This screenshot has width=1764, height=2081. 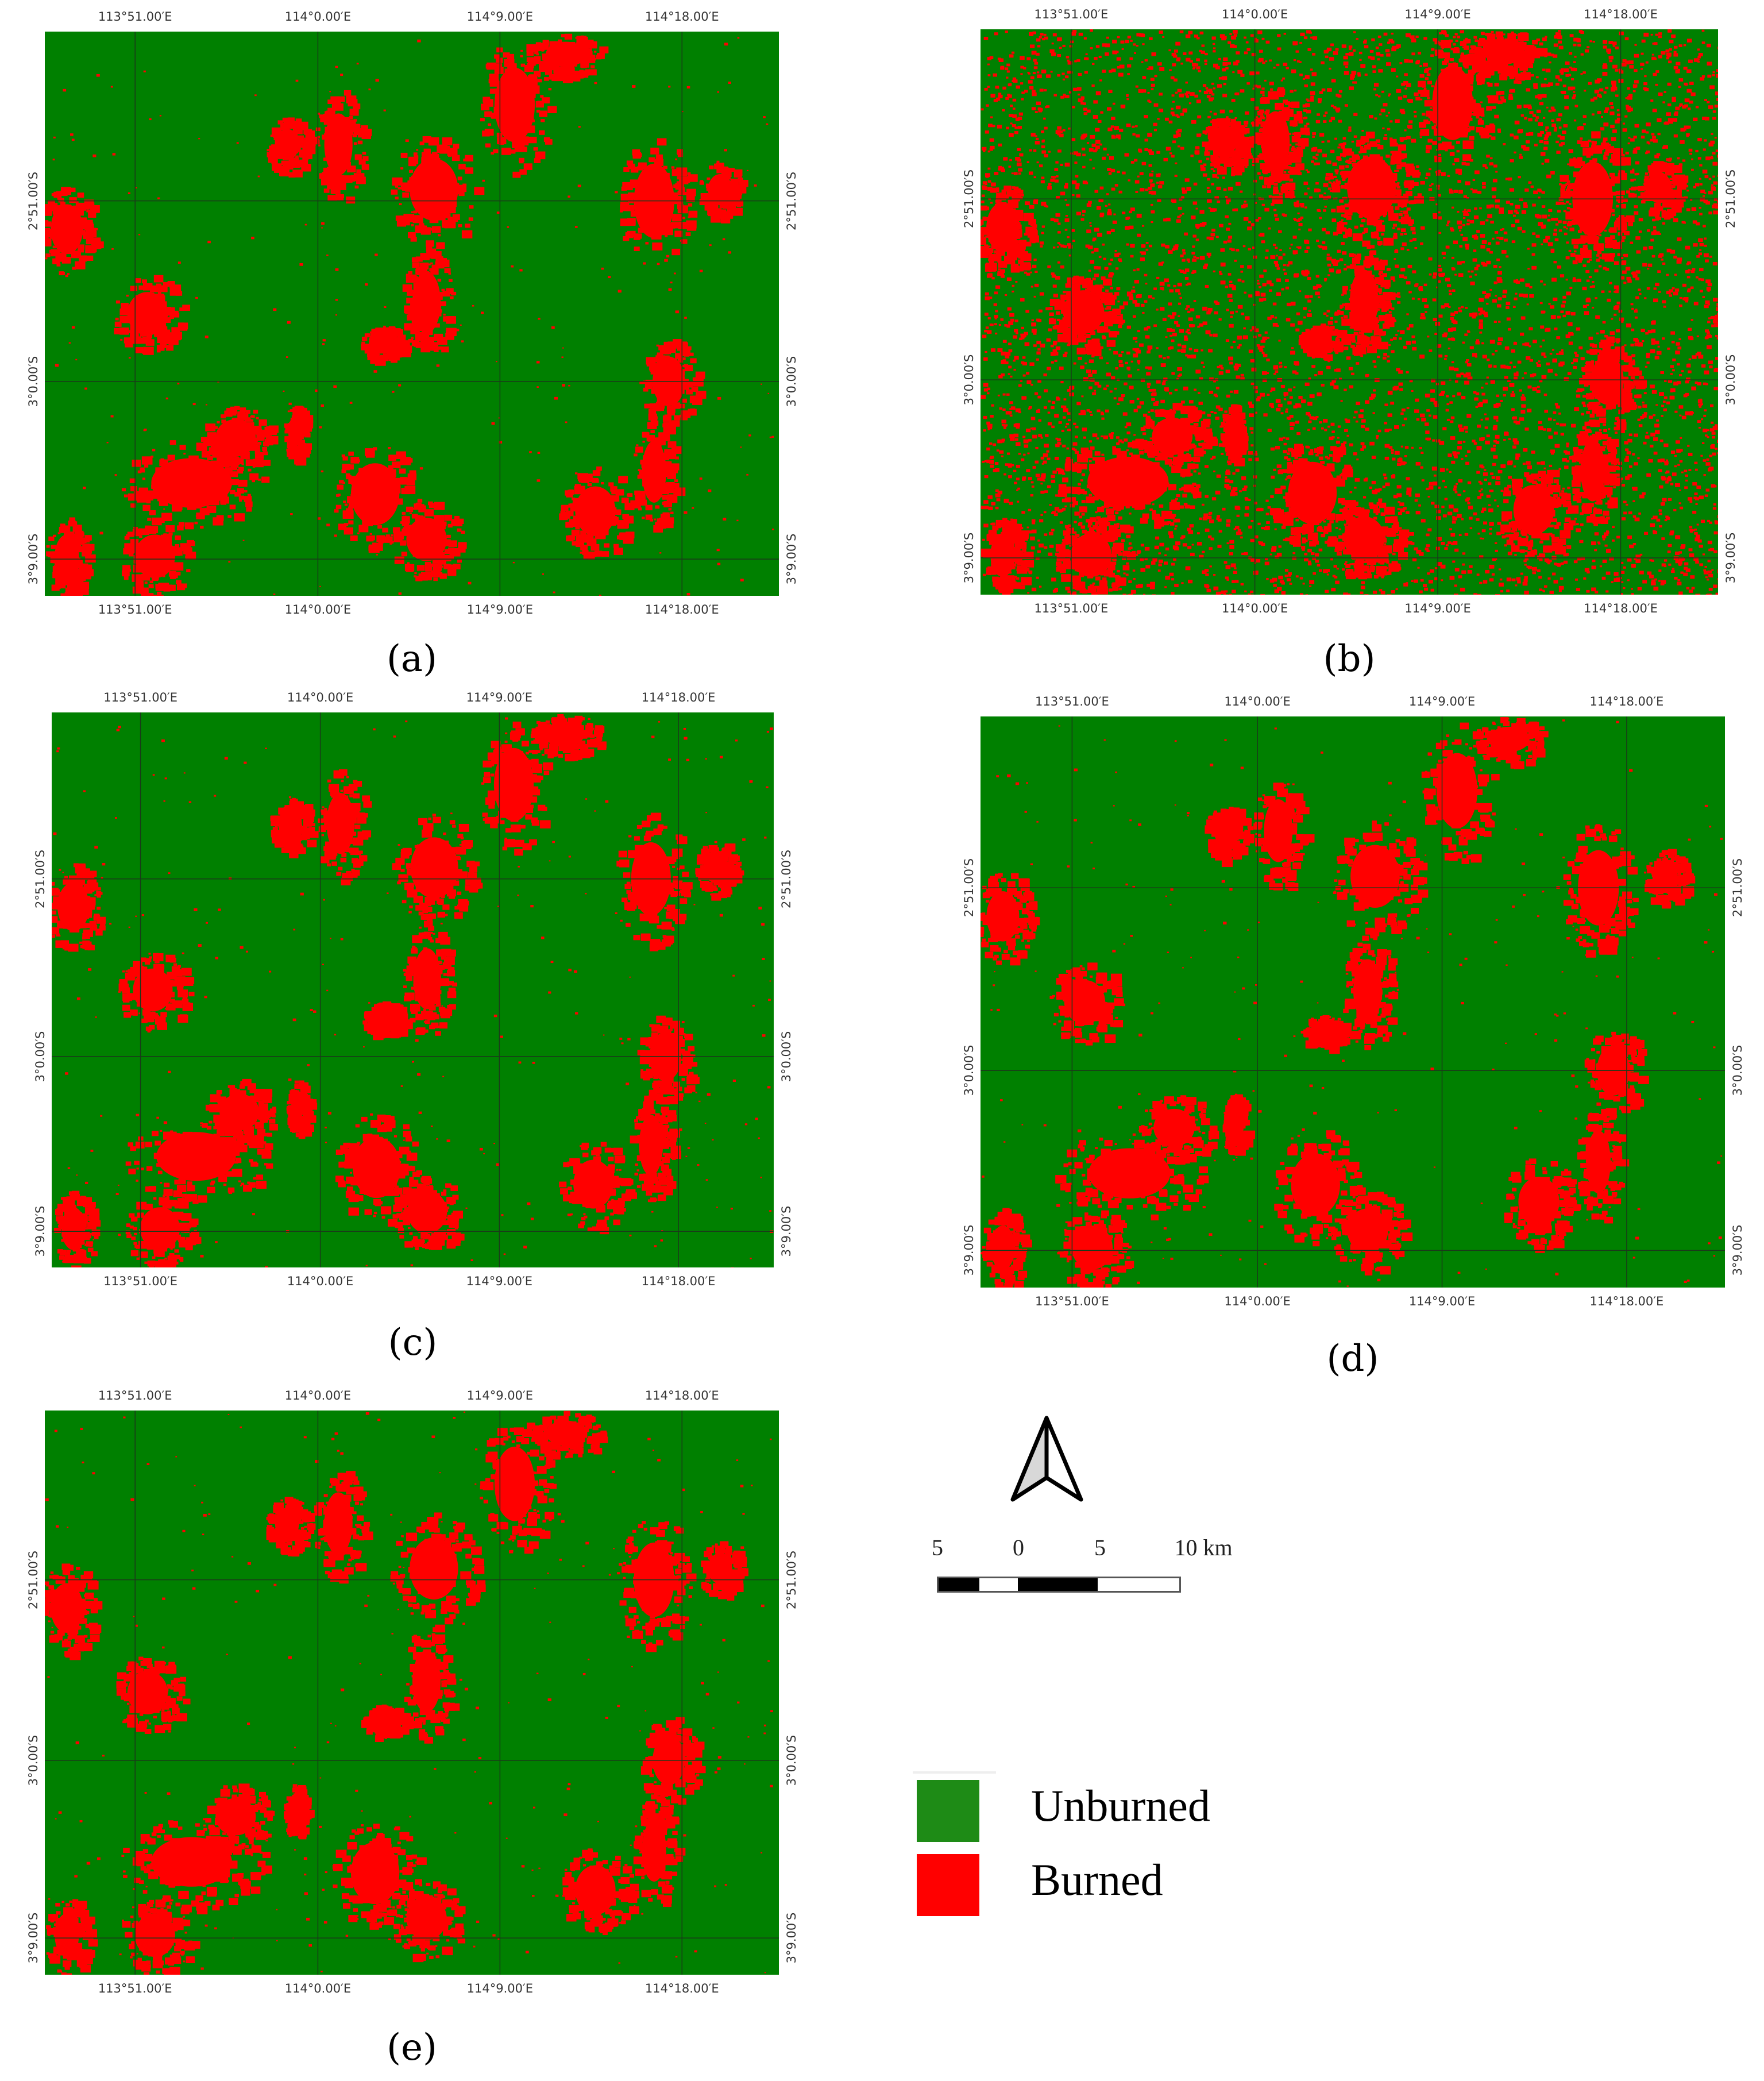 What do you see at coordinates (1352, 1359) in the screenshot?
I see `panel-caption-d: (d)` at bounding box center [1352, 1359].